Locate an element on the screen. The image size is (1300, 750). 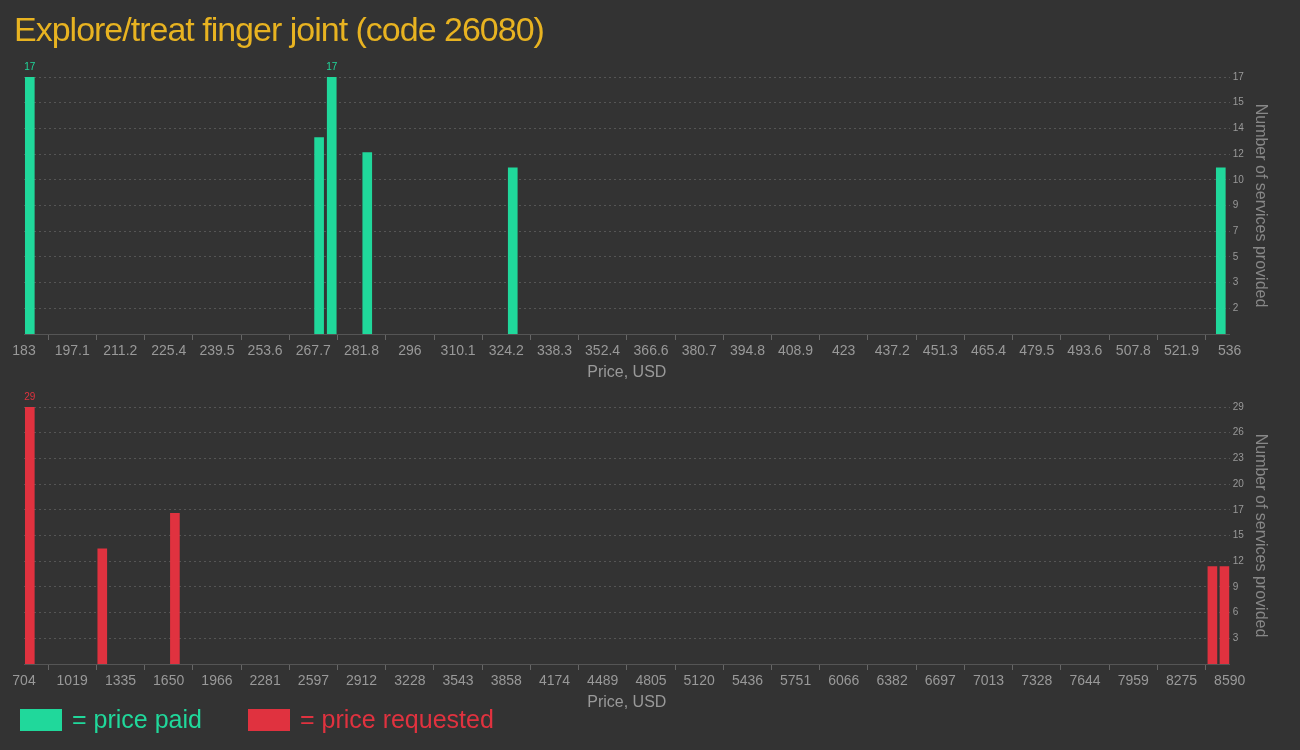
y-tick-label: 6 is located at coordinates (1235, 612).